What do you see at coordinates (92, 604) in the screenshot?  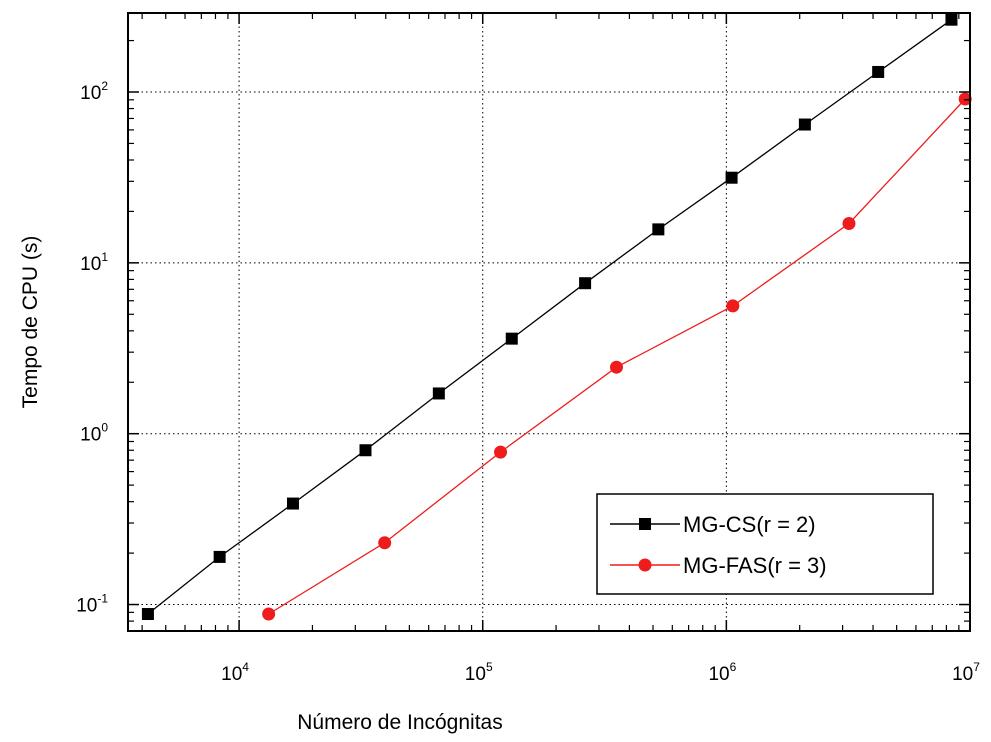 I see `y-tick-label: 10⁻¹` at bounding box center [92, 604].